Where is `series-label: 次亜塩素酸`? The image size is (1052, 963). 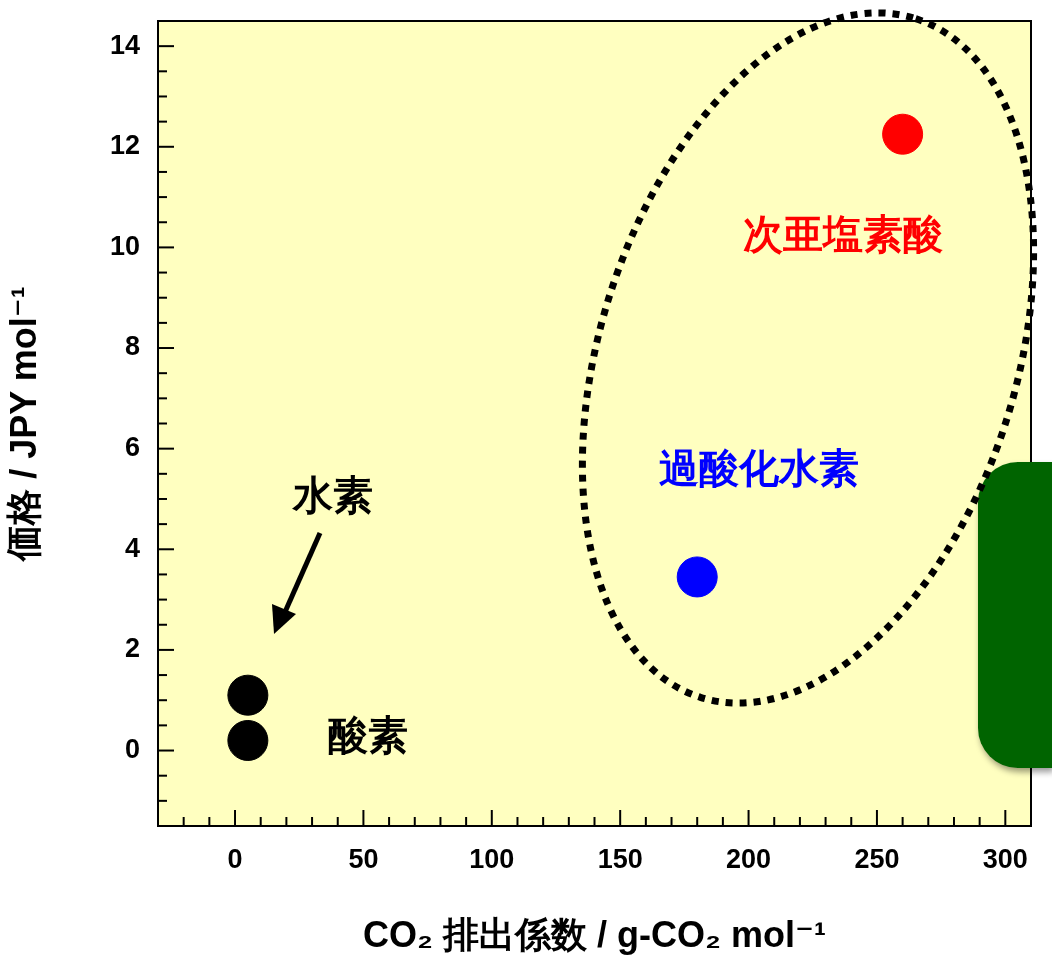 series-label: 次亜塩素酸 is located at coordinates (842, 234).